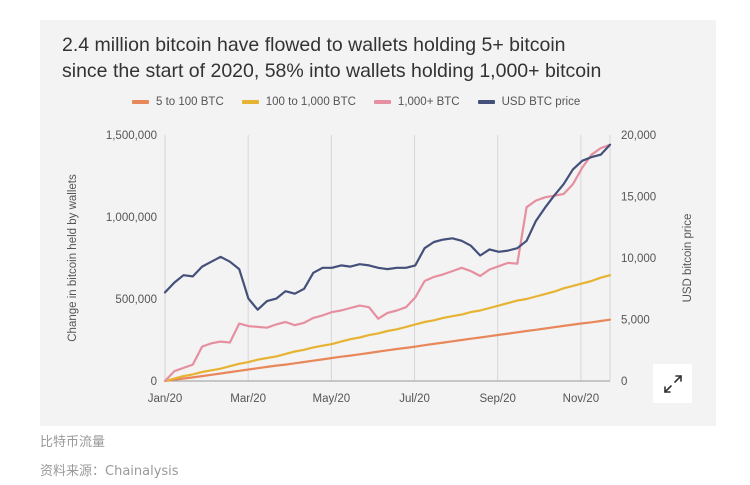  I want to click on image-caption: 比特币流量, so click(73, 442).